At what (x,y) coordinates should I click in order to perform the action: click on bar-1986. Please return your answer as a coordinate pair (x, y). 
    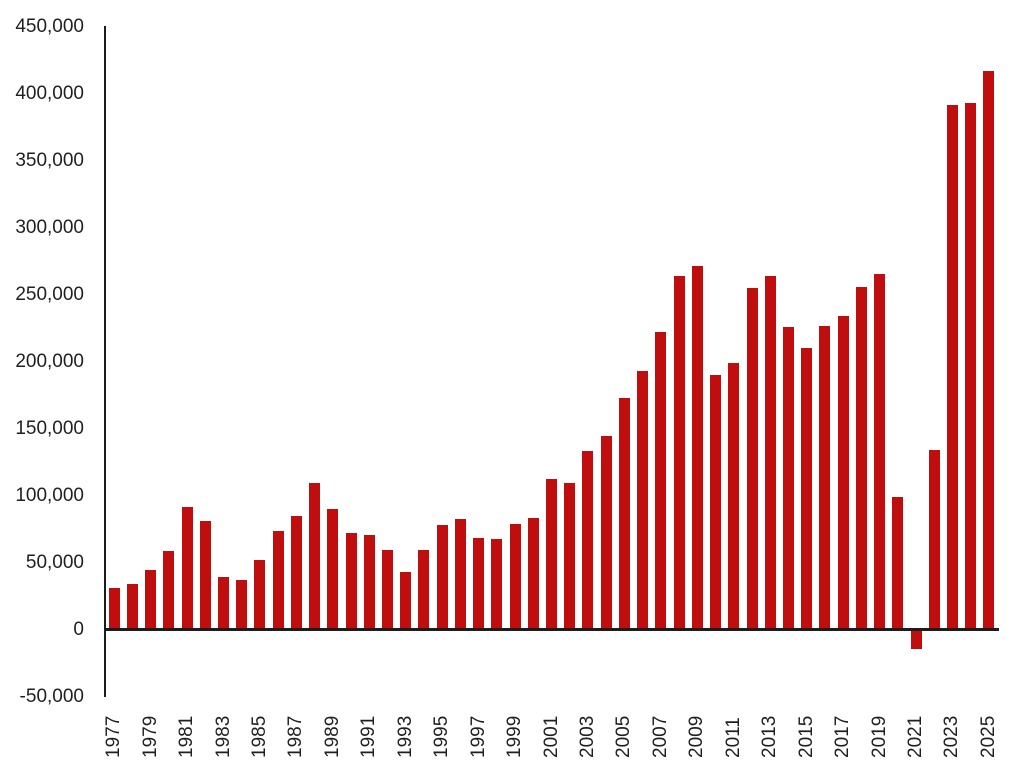
    Looking at the image, I should click on (278, 580).